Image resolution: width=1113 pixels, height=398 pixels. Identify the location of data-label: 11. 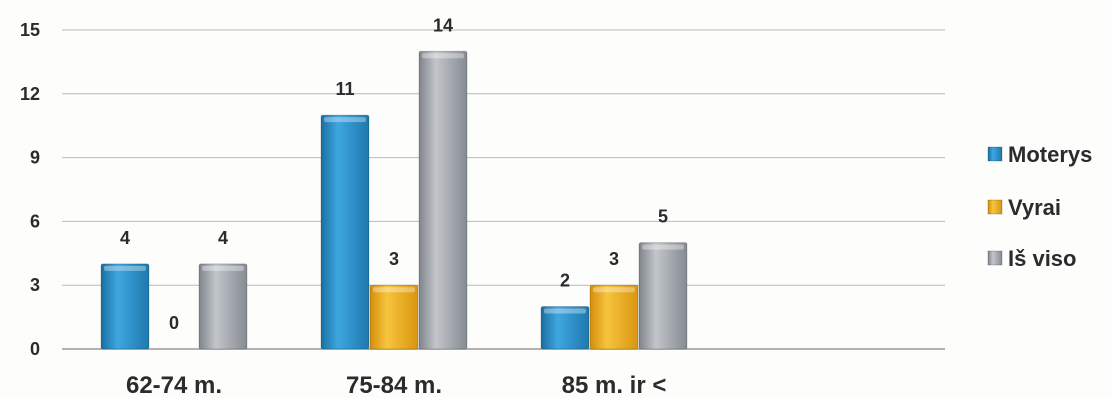
(344, 89).